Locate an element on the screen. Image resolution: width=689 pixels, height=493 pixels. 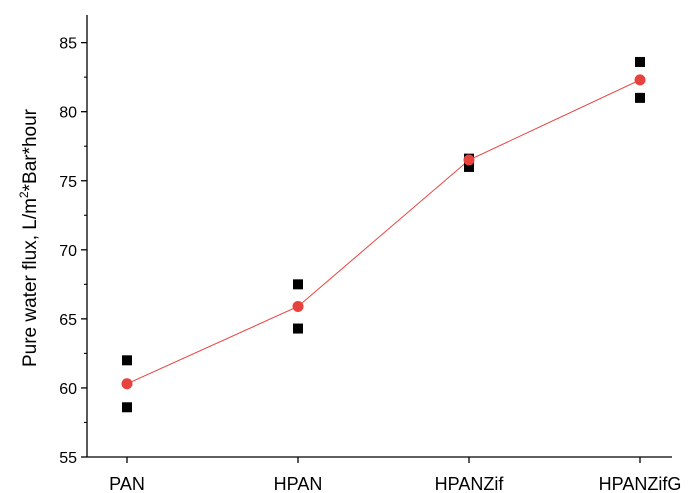
y-axis-title-superscript: 2 is located at coordinates (24, 194).